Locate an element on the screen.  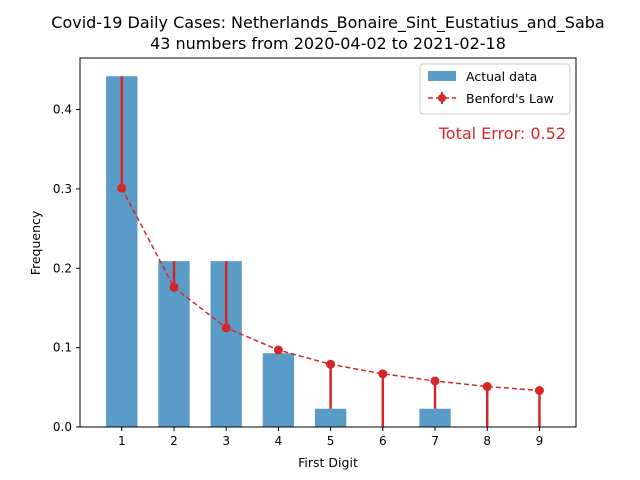
x-tick-label: 3 is located at coordinates (226, 441).